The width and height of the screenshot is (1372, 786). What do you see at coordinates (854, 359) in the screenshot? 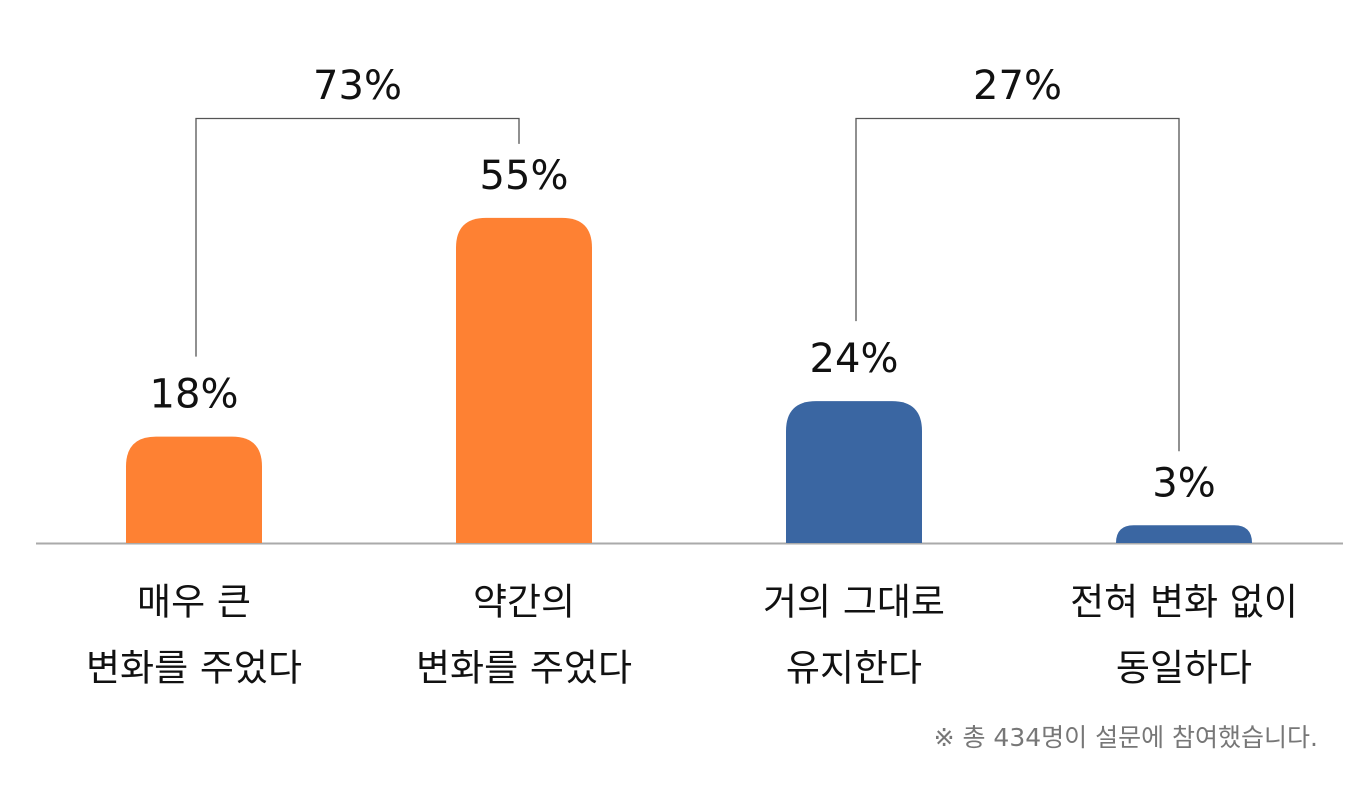
I see `value-label: 24%` at bounding box center [854, 359].